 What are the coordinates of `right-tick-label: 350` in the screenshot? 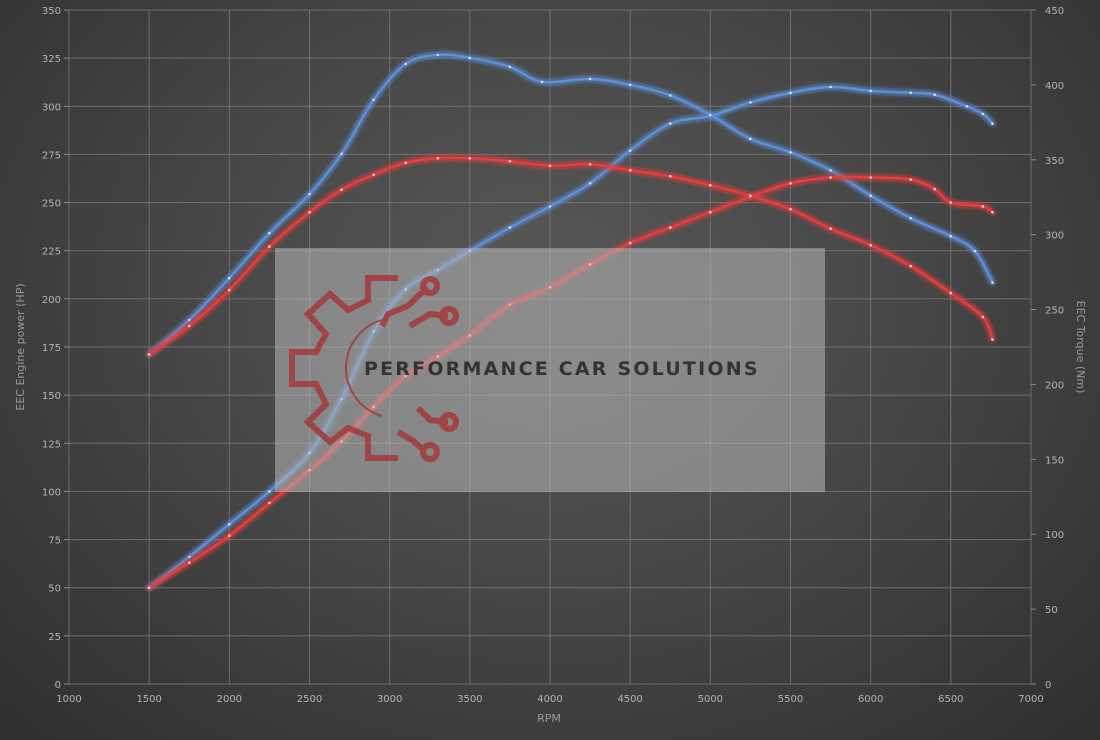 It's located at (1054, 161).